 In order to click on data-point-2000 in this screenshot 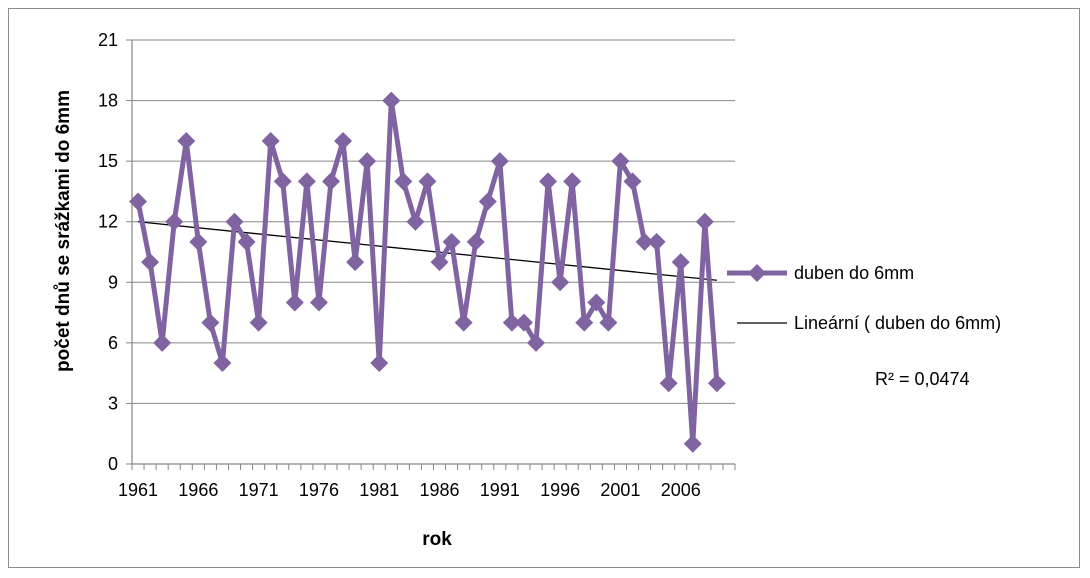, I will do `click(608, 322)`.